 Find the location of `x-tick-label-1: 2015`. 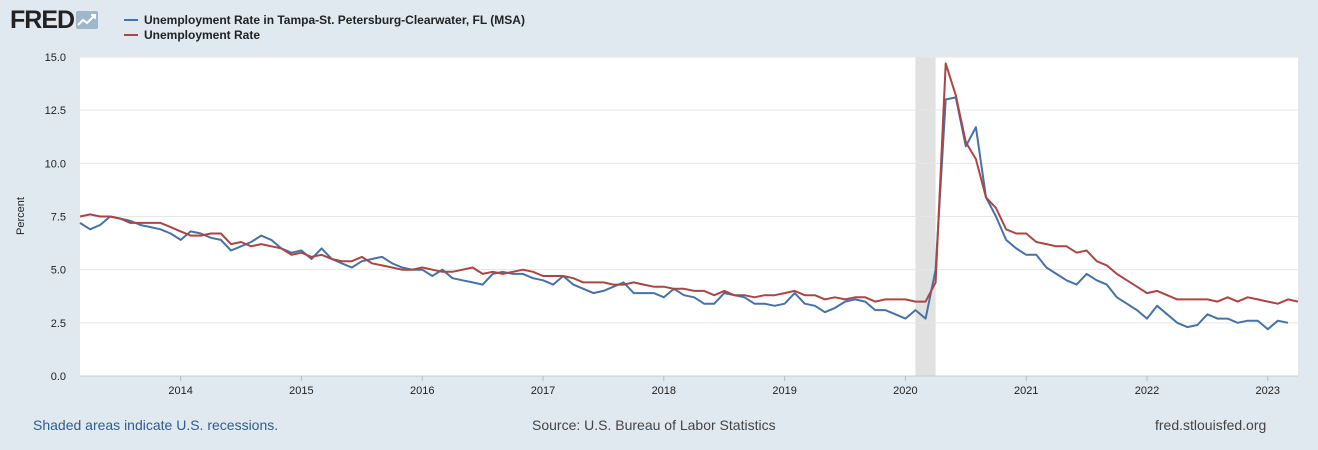

x-tick-label-1: 2015 is located at coordinates (301, 391).